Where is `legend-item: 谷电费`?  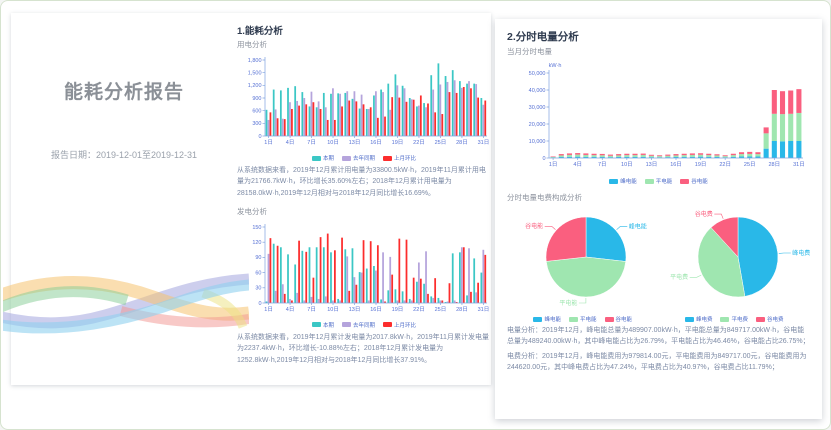 legend-item: 谷电费 is located at coordinates (770, 319).